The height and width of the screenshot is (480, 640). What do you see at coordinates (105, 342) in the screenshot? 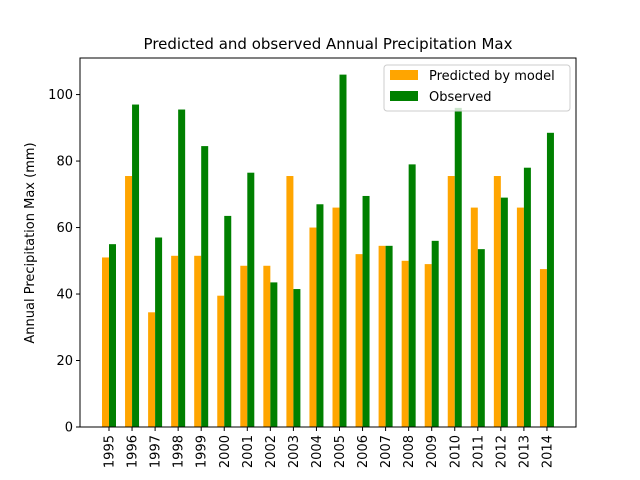
I see `predicted-bar-1995` at bounding box center [105, 342].